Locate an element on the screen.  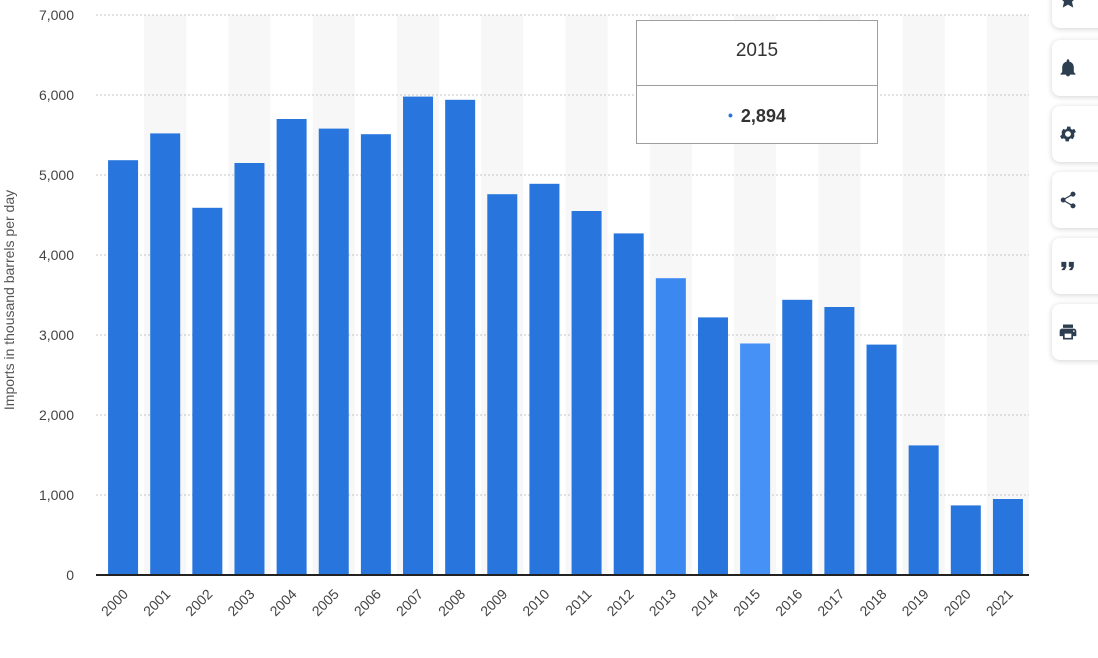
print-button is located at coordinates (1075, 332).